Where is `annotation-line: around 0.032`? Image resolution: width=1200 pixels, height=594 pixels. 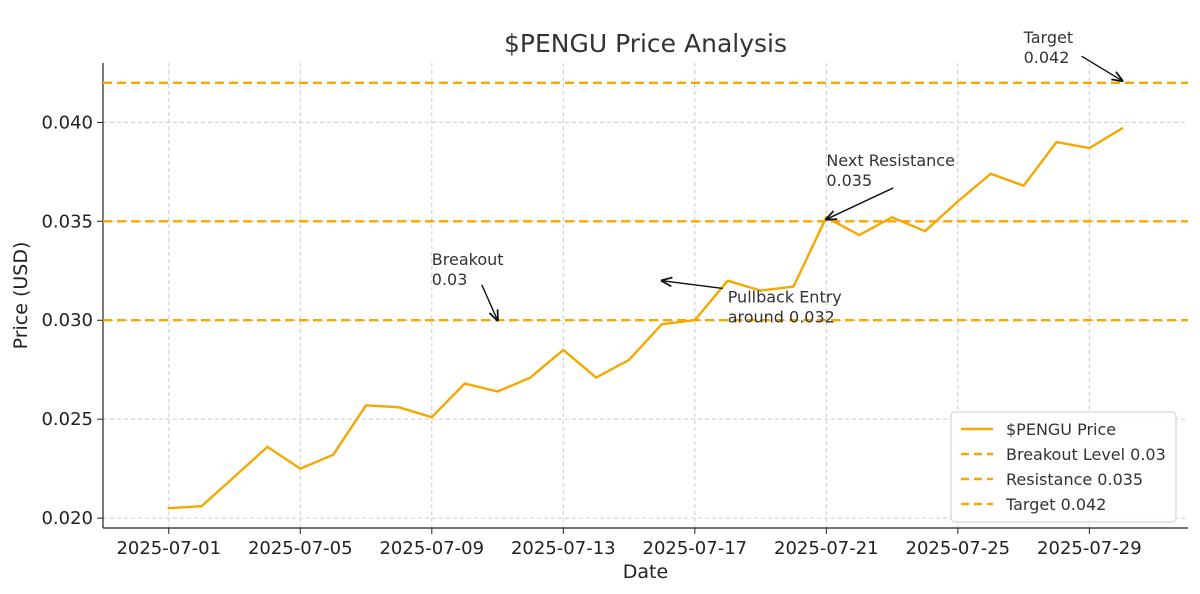 annotation-line: around 0.032 is located at coordinates (781, 316).